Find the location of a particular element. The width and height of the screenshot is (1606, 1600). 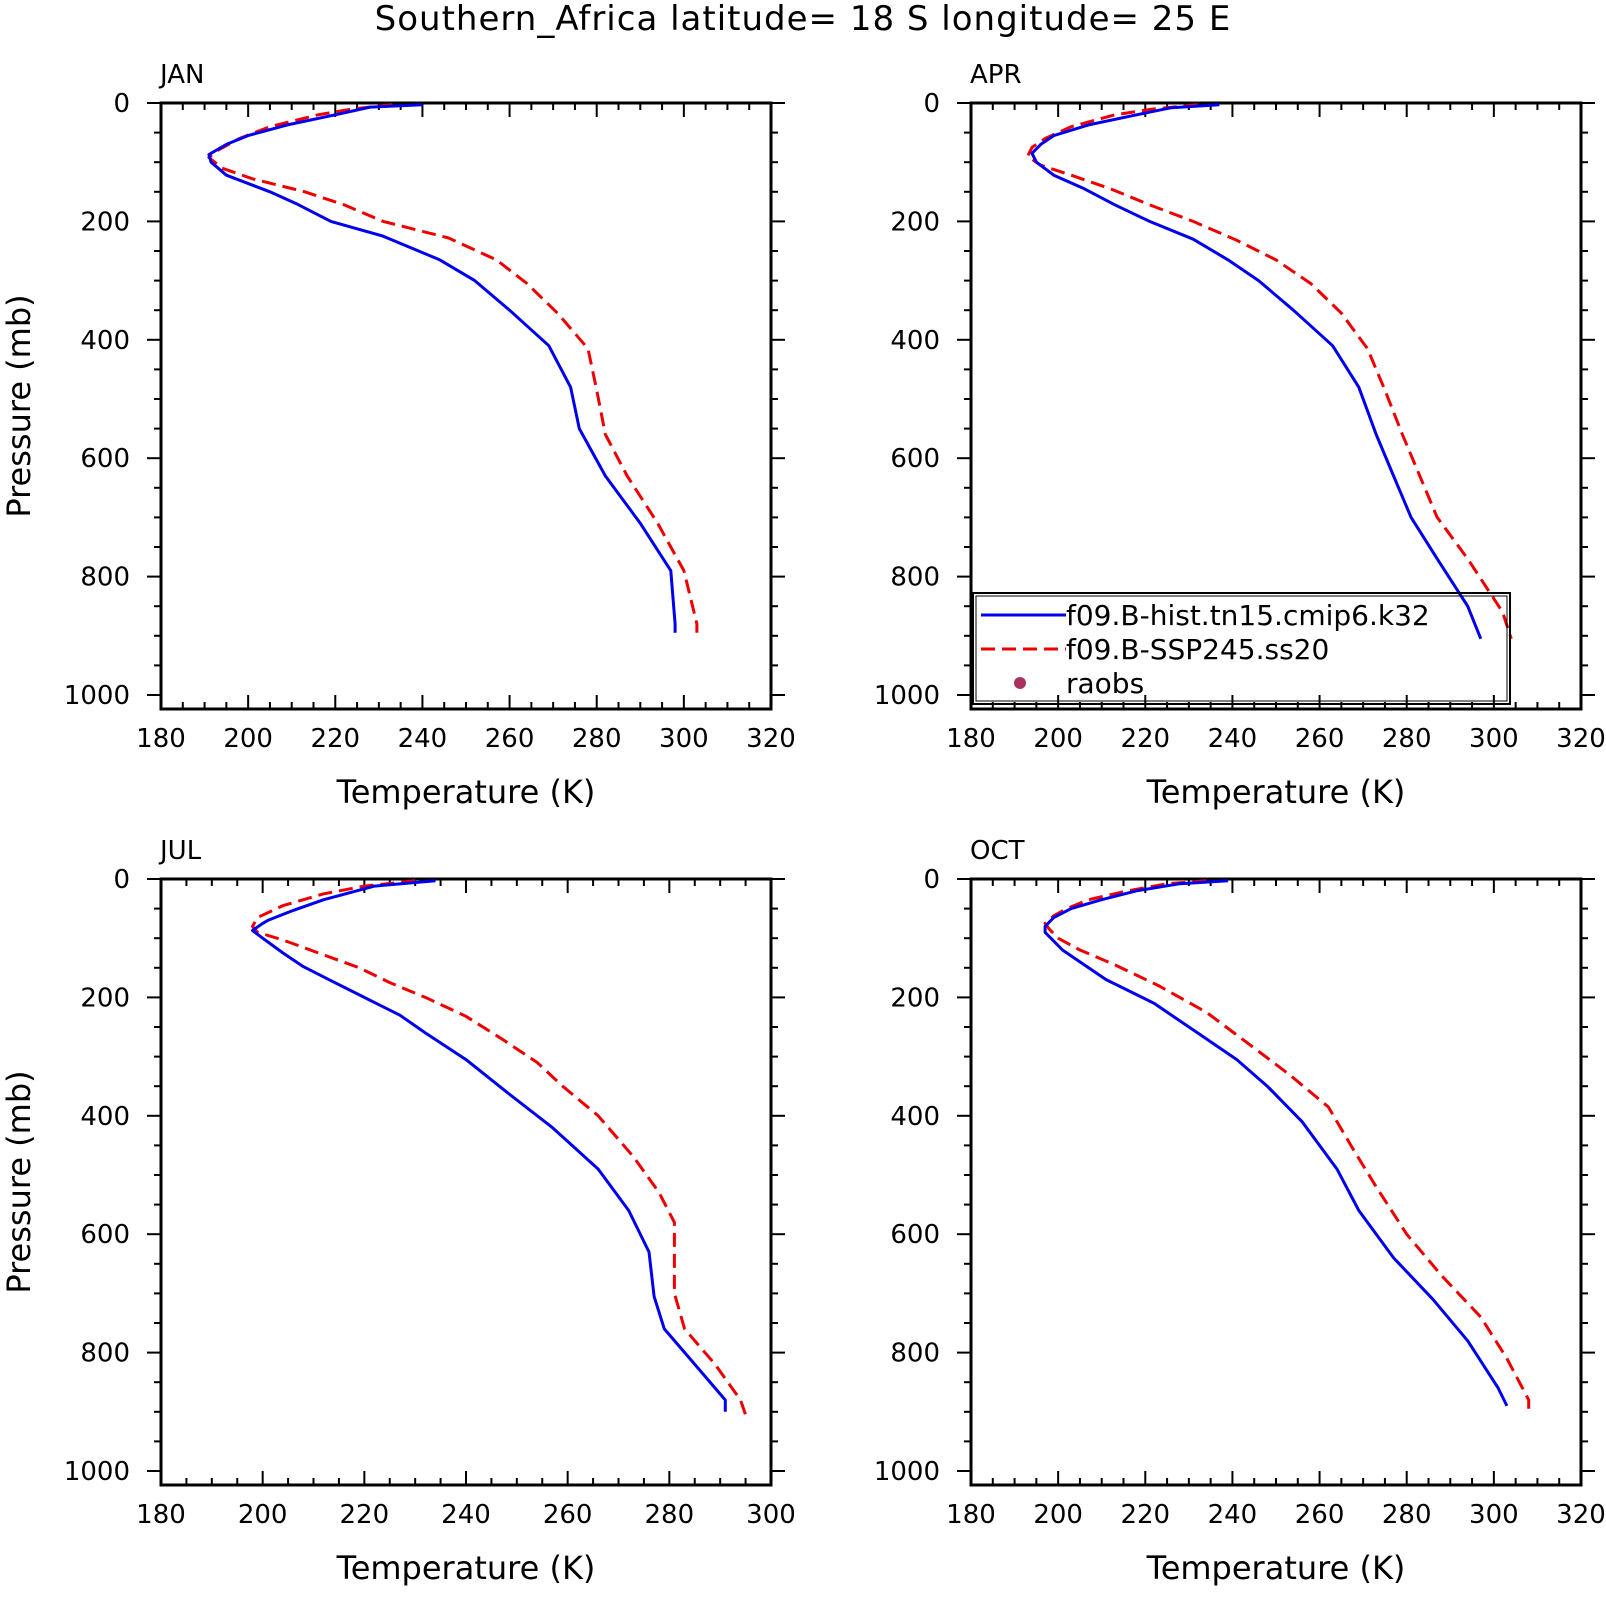

panel-label: JUL is located at coordinates (180, 851).